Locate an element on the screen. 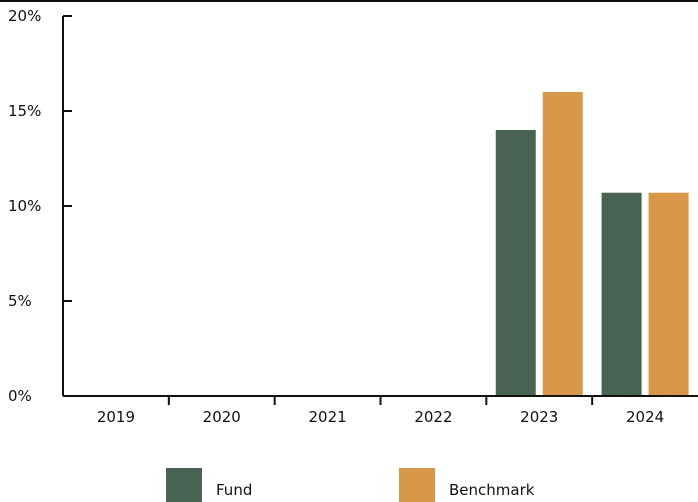 The width and height of the screenshot is (698, 502). legend: Fund Benchmark is located at coordinates (349, 485).